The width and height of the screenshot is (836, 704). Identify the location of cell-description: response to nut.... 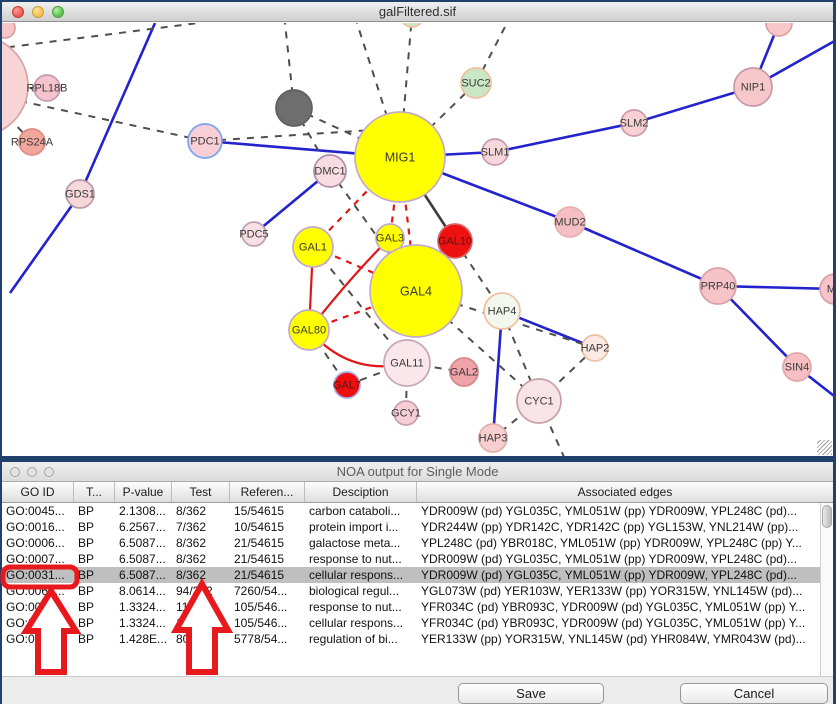
(355, 559).